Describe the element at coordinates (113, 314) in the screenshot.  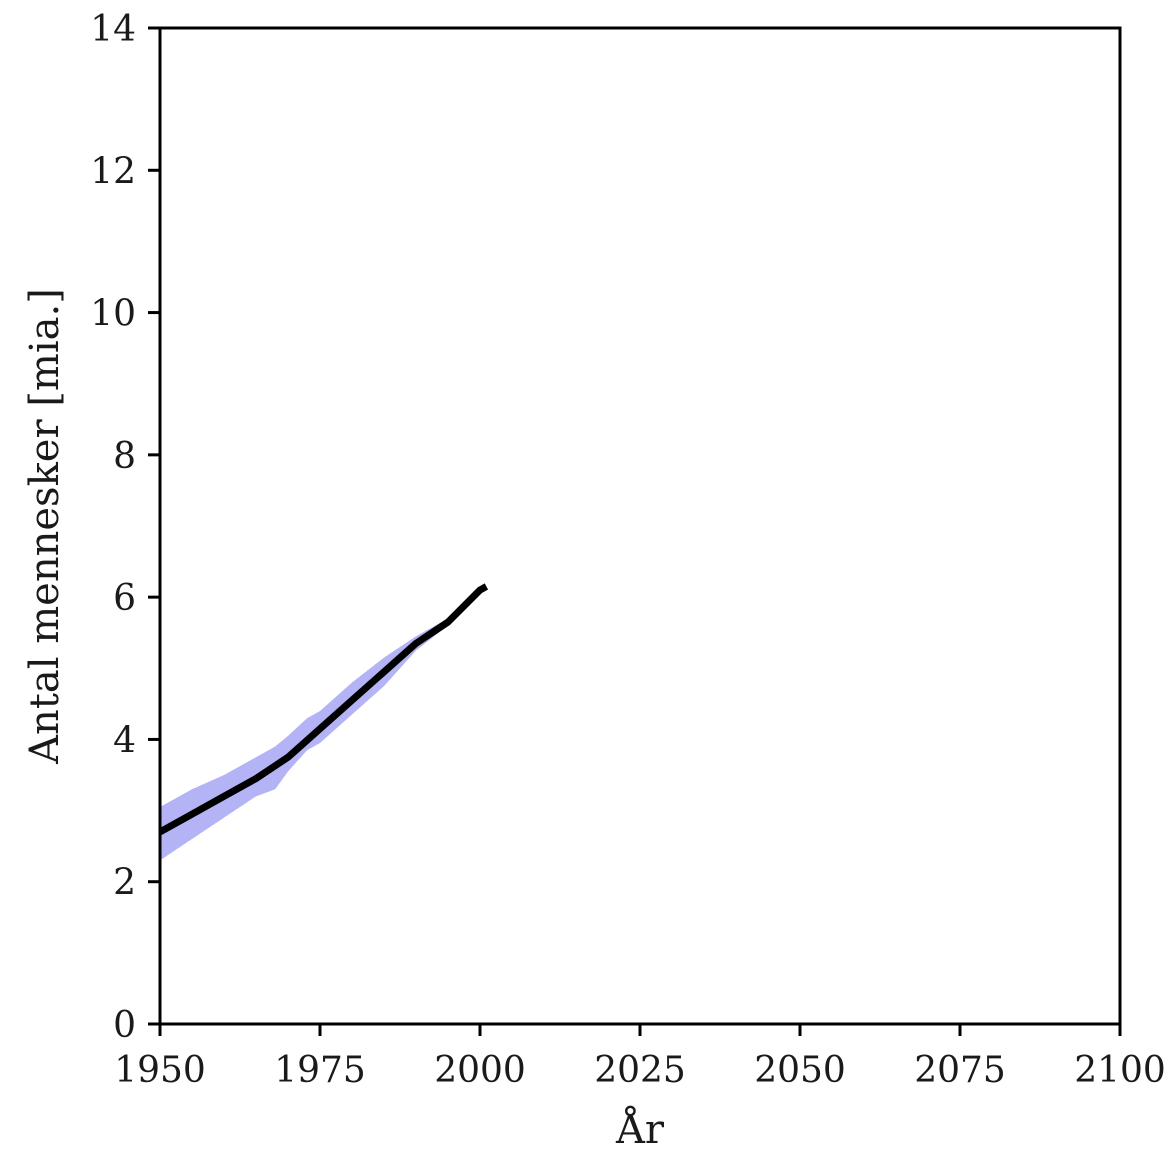
I see `y-tick-label: 10` at that location.